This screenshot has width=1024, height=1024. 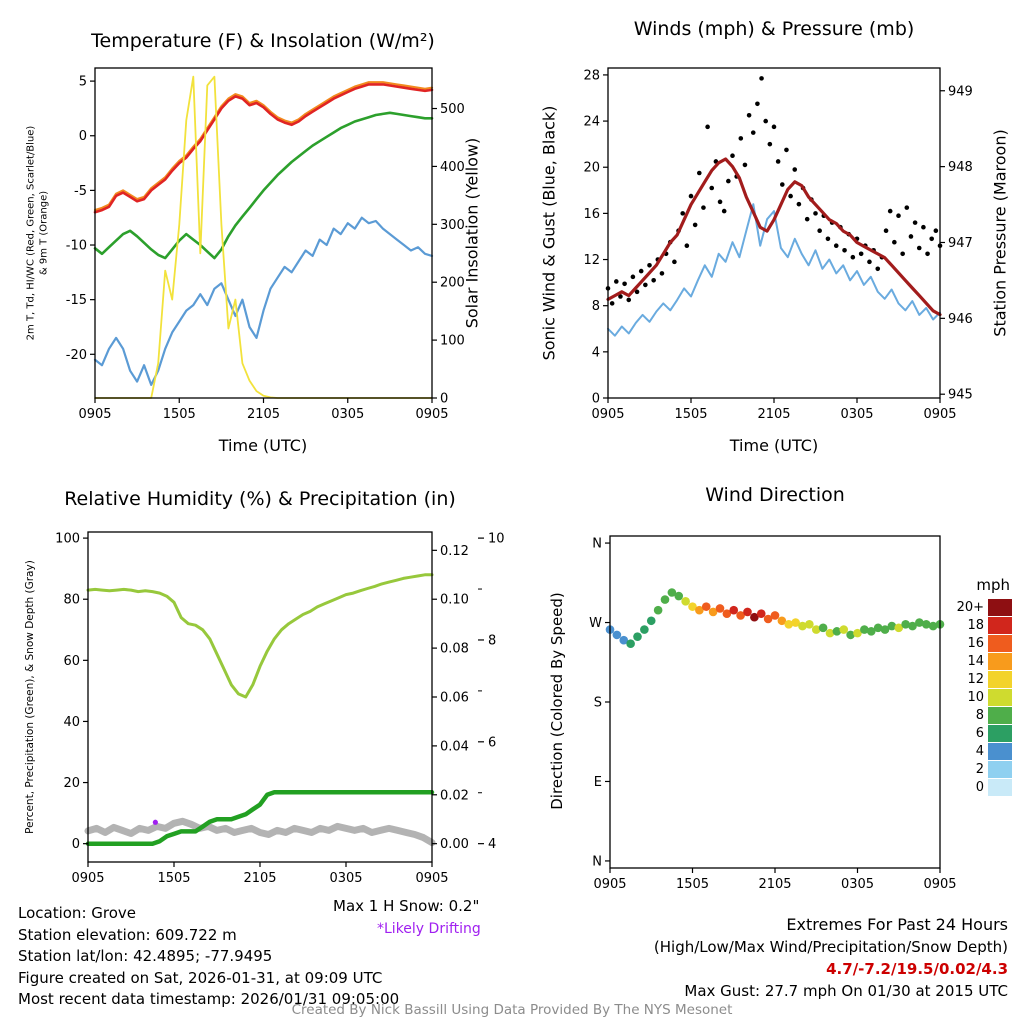 I want to click on wind-speed-legend: mph 20+ 18 16 14 12 10 8 6 4 2 0, so click(x=979, y=686).